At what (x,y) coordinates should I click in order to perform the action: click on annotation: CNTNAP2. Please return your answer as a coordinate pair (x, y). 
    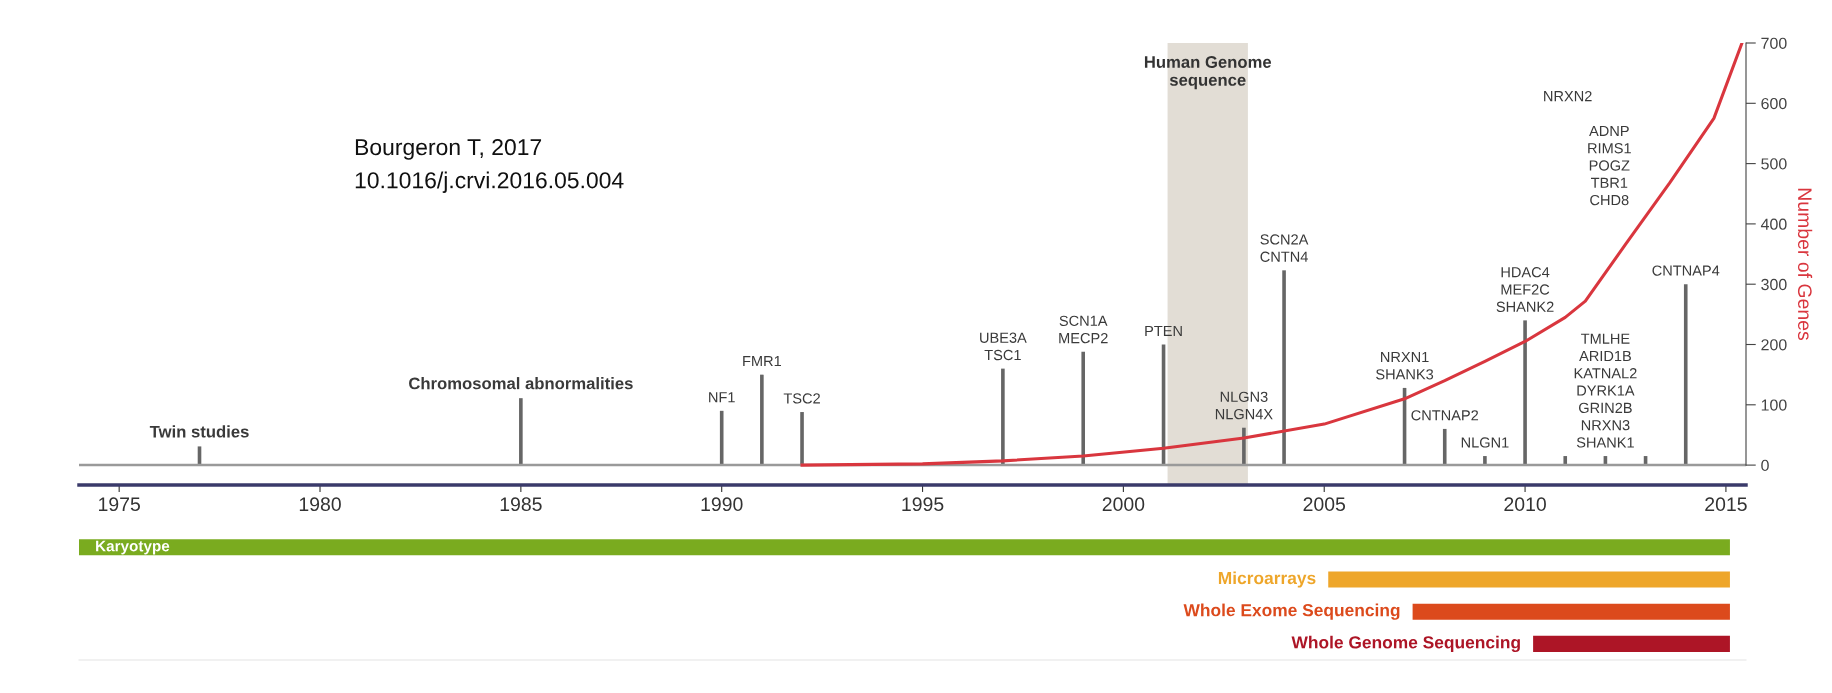
    Looking at the image, I should click on (1445, 415).